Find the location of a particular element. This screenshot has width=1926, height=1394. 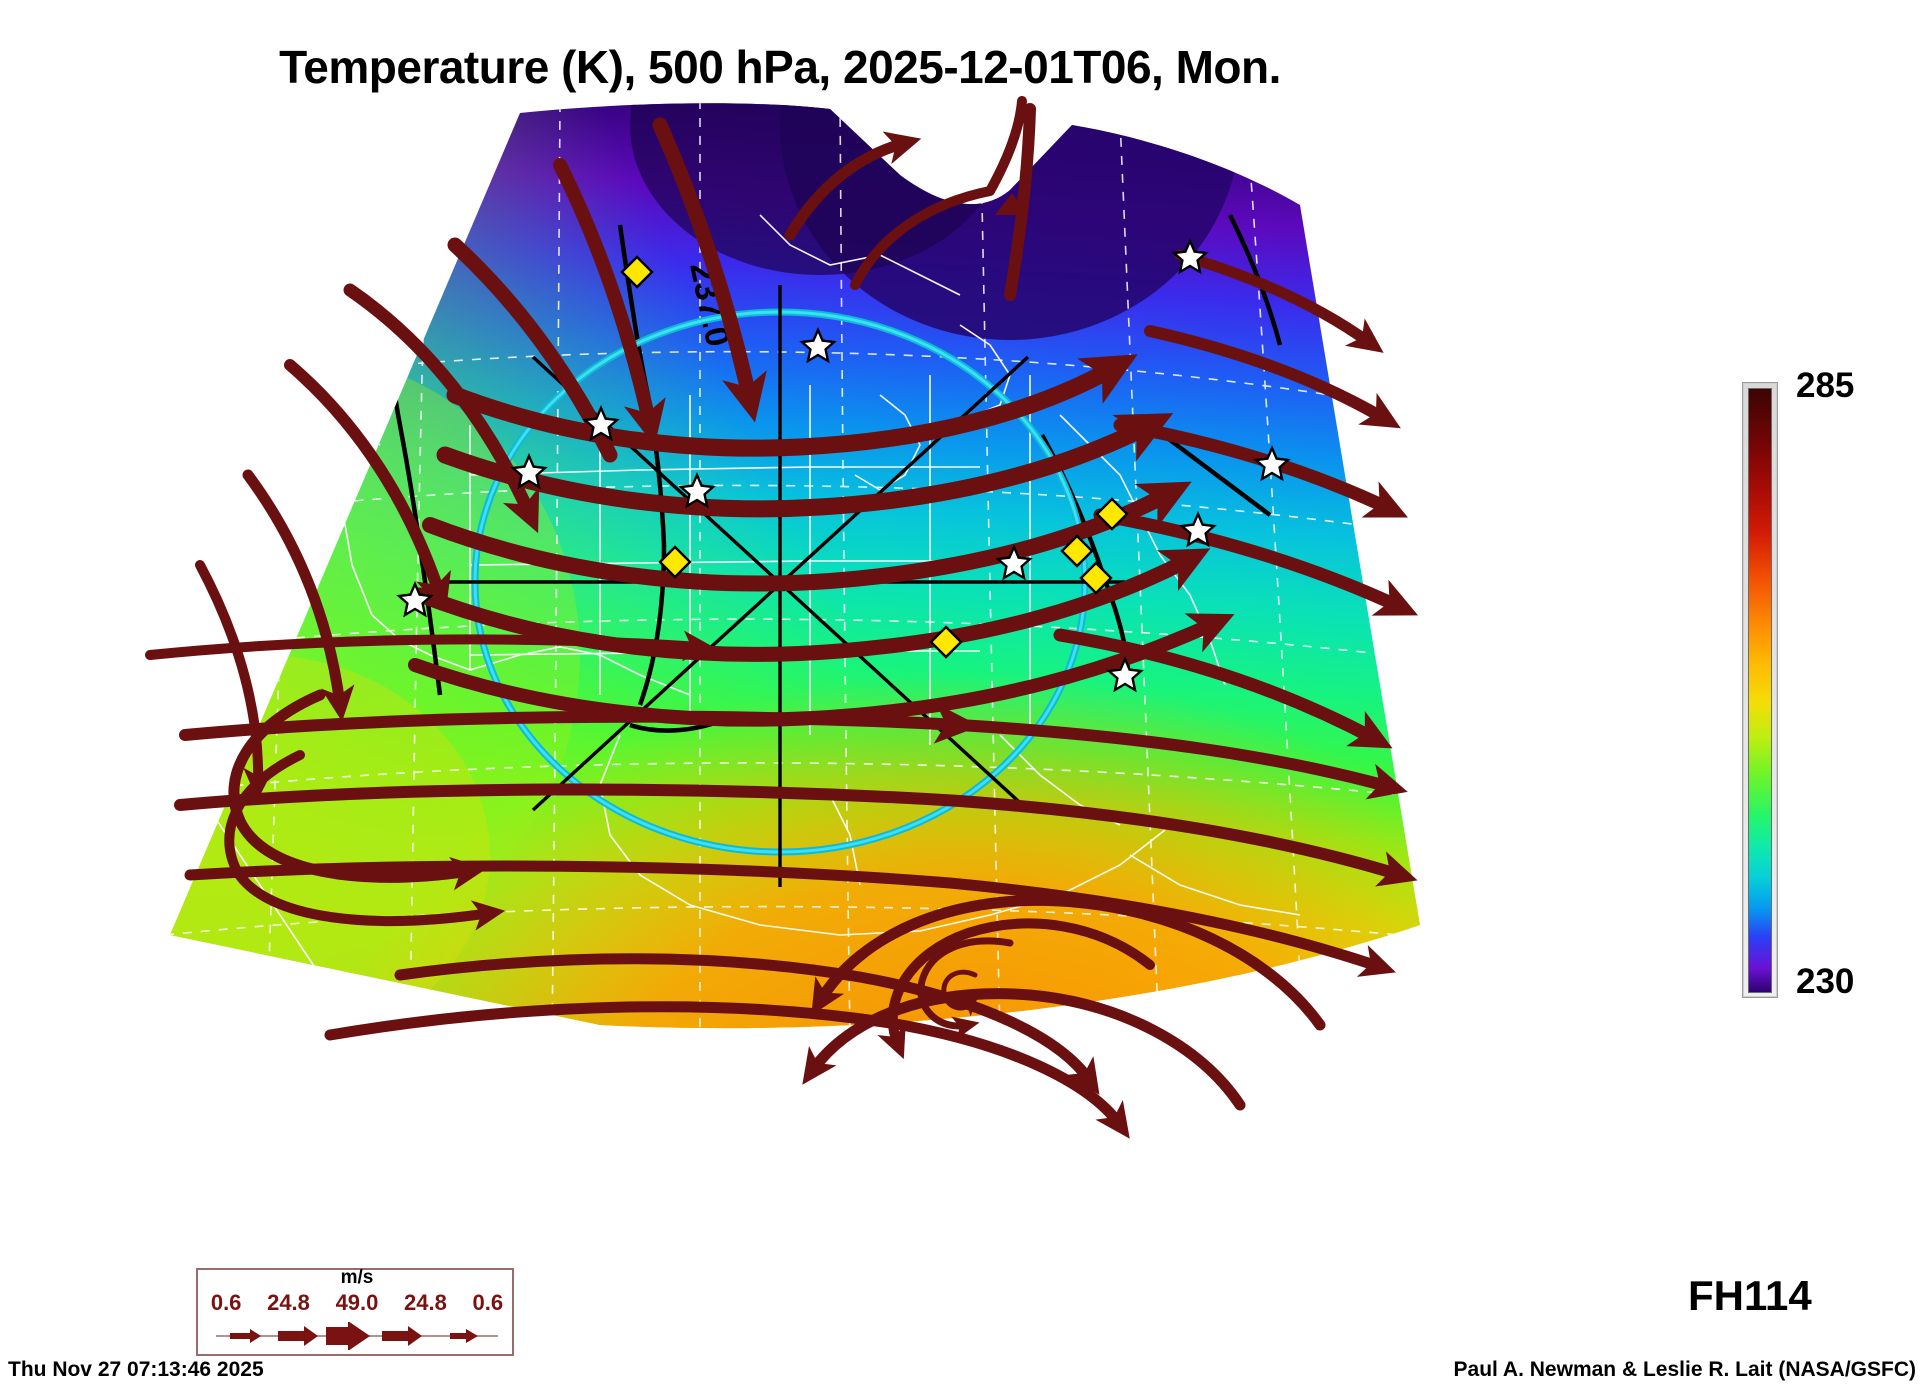

wind-speed-legend: m/s 0.6 24.8 49.0 24.8 0.6 is located at coordinates (356, 1311).